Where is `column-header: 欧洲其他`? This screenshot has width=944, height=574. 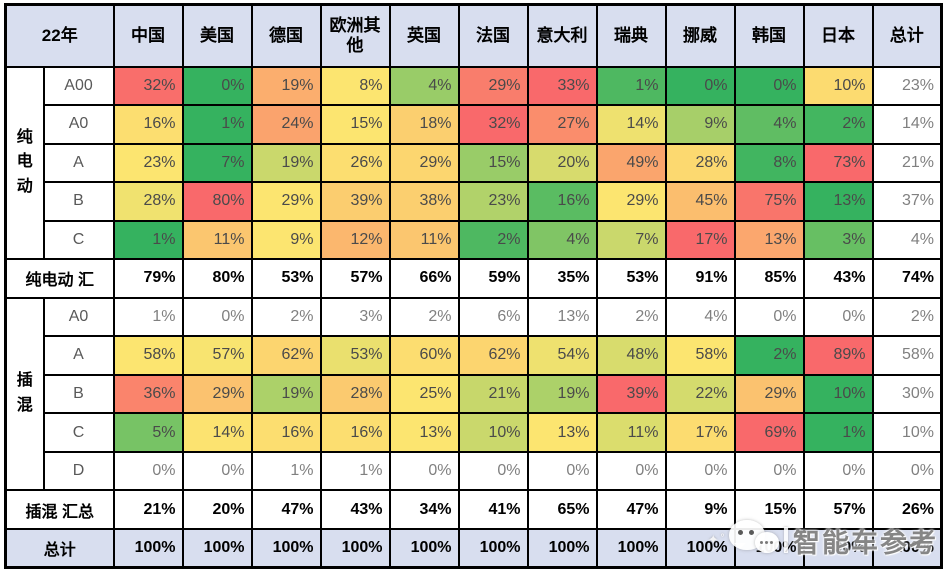 column-header: 欧洲其他 is located at coordinates (355, 35).